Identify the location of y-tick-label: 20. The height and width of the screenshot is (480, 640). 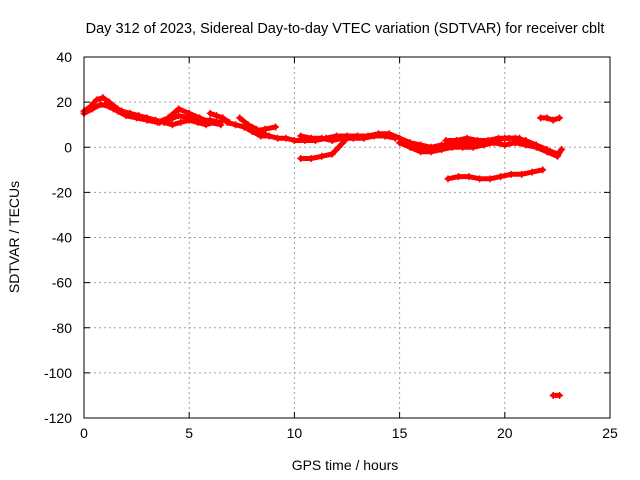
(64, 102).